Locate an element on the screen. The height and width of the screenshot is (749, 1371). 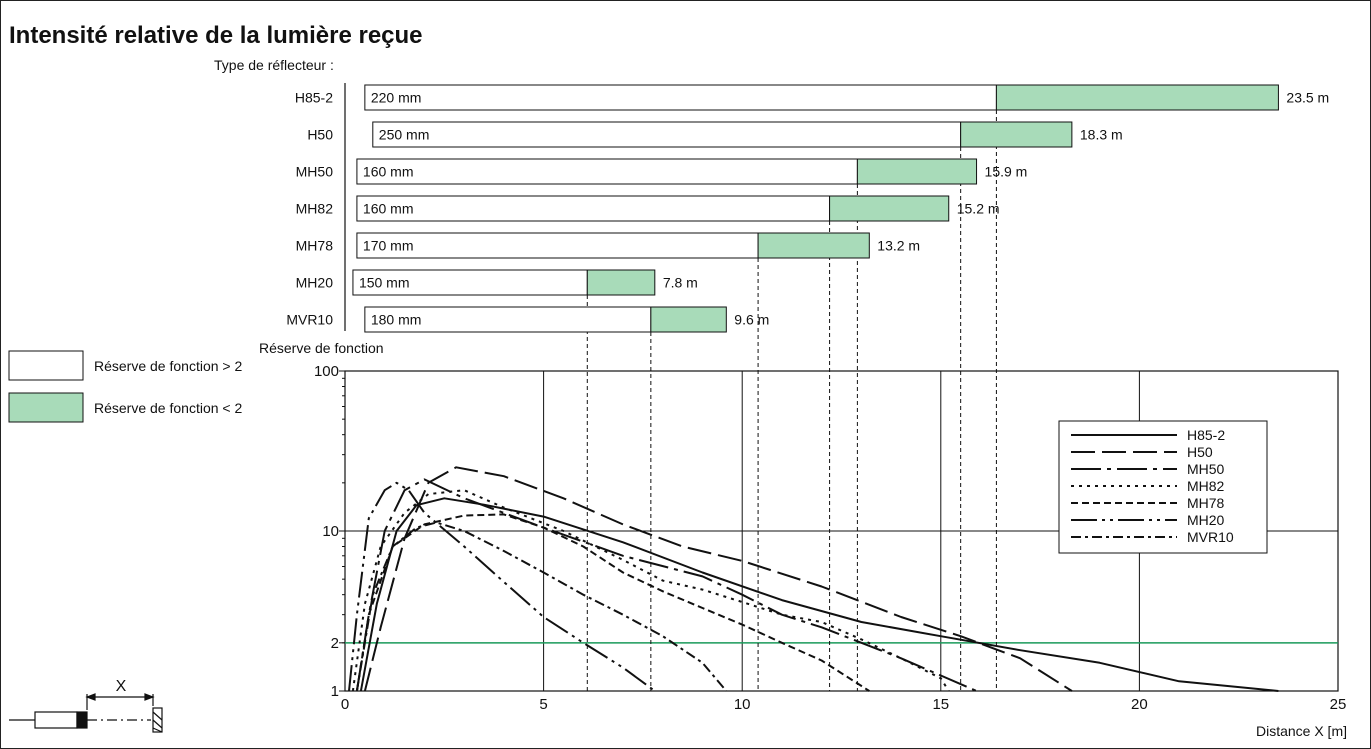
legend-box-below: Réserve de fonction < 2 is located at coordinates (125, 407).